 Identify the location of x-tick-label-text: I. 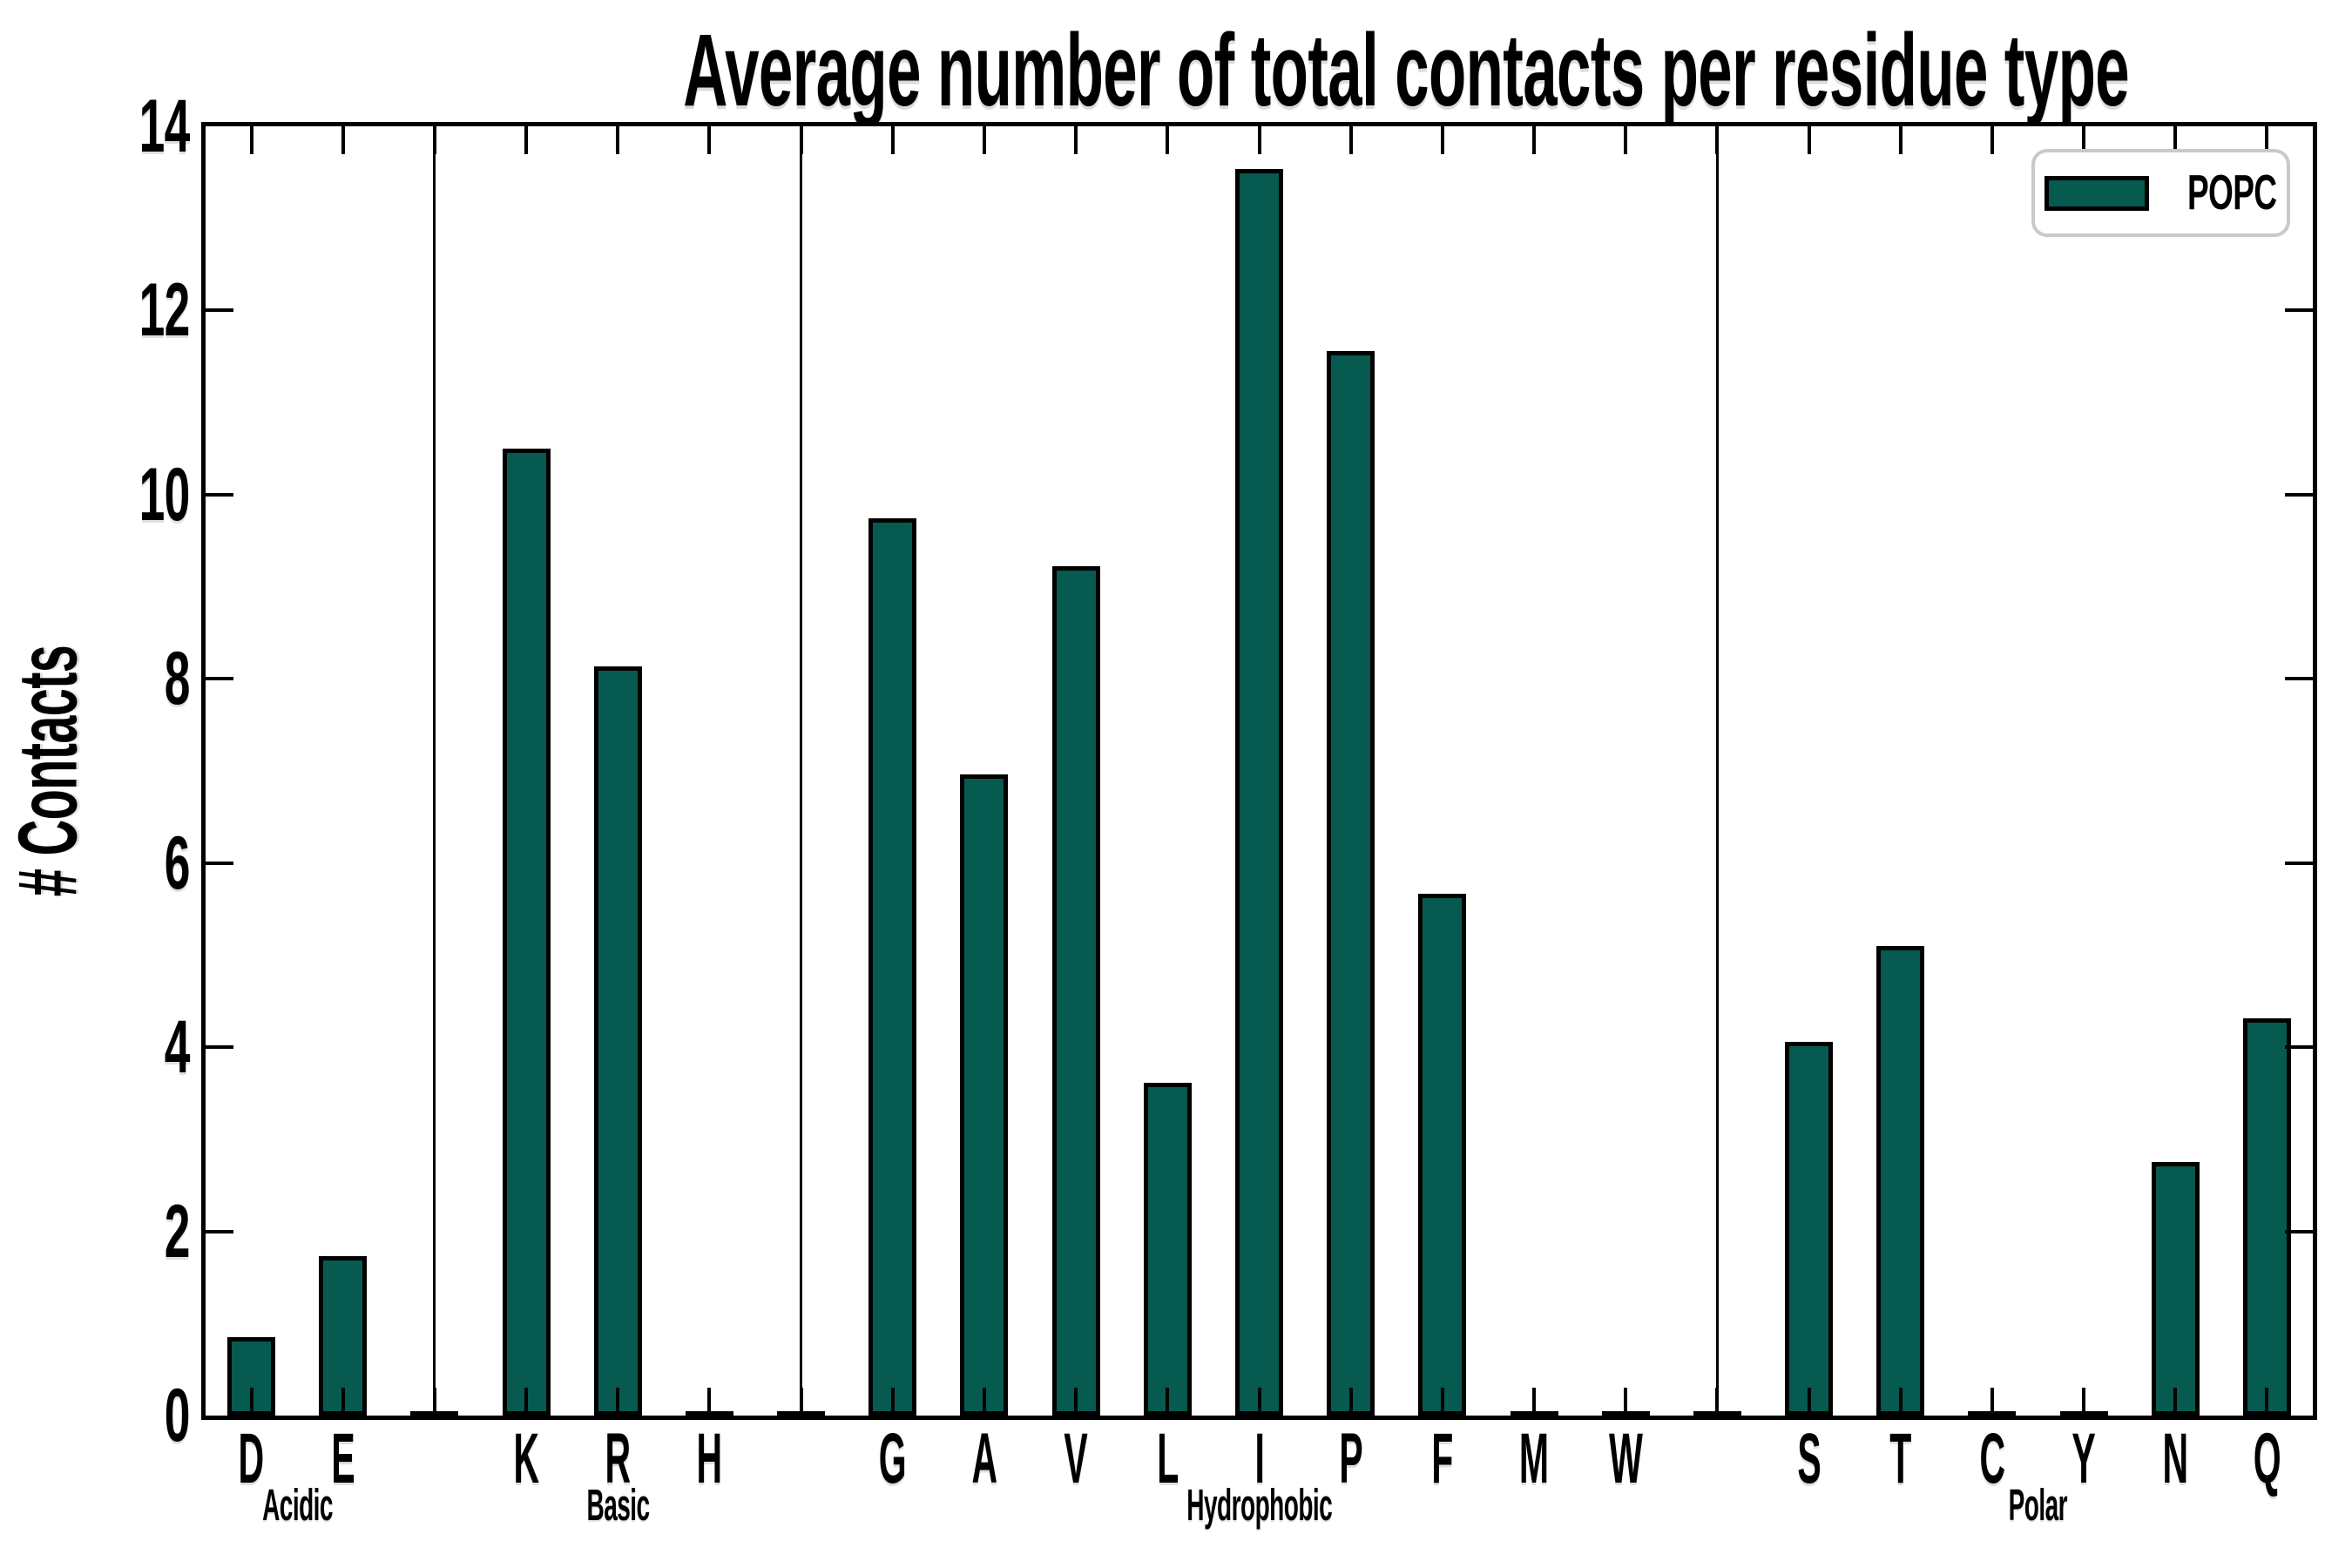
(1259, 1458).